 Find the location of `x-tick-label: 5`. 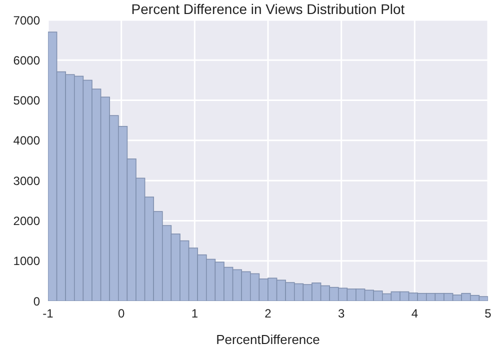

x-tick-label: 5 is located at coordinates (488, 313).